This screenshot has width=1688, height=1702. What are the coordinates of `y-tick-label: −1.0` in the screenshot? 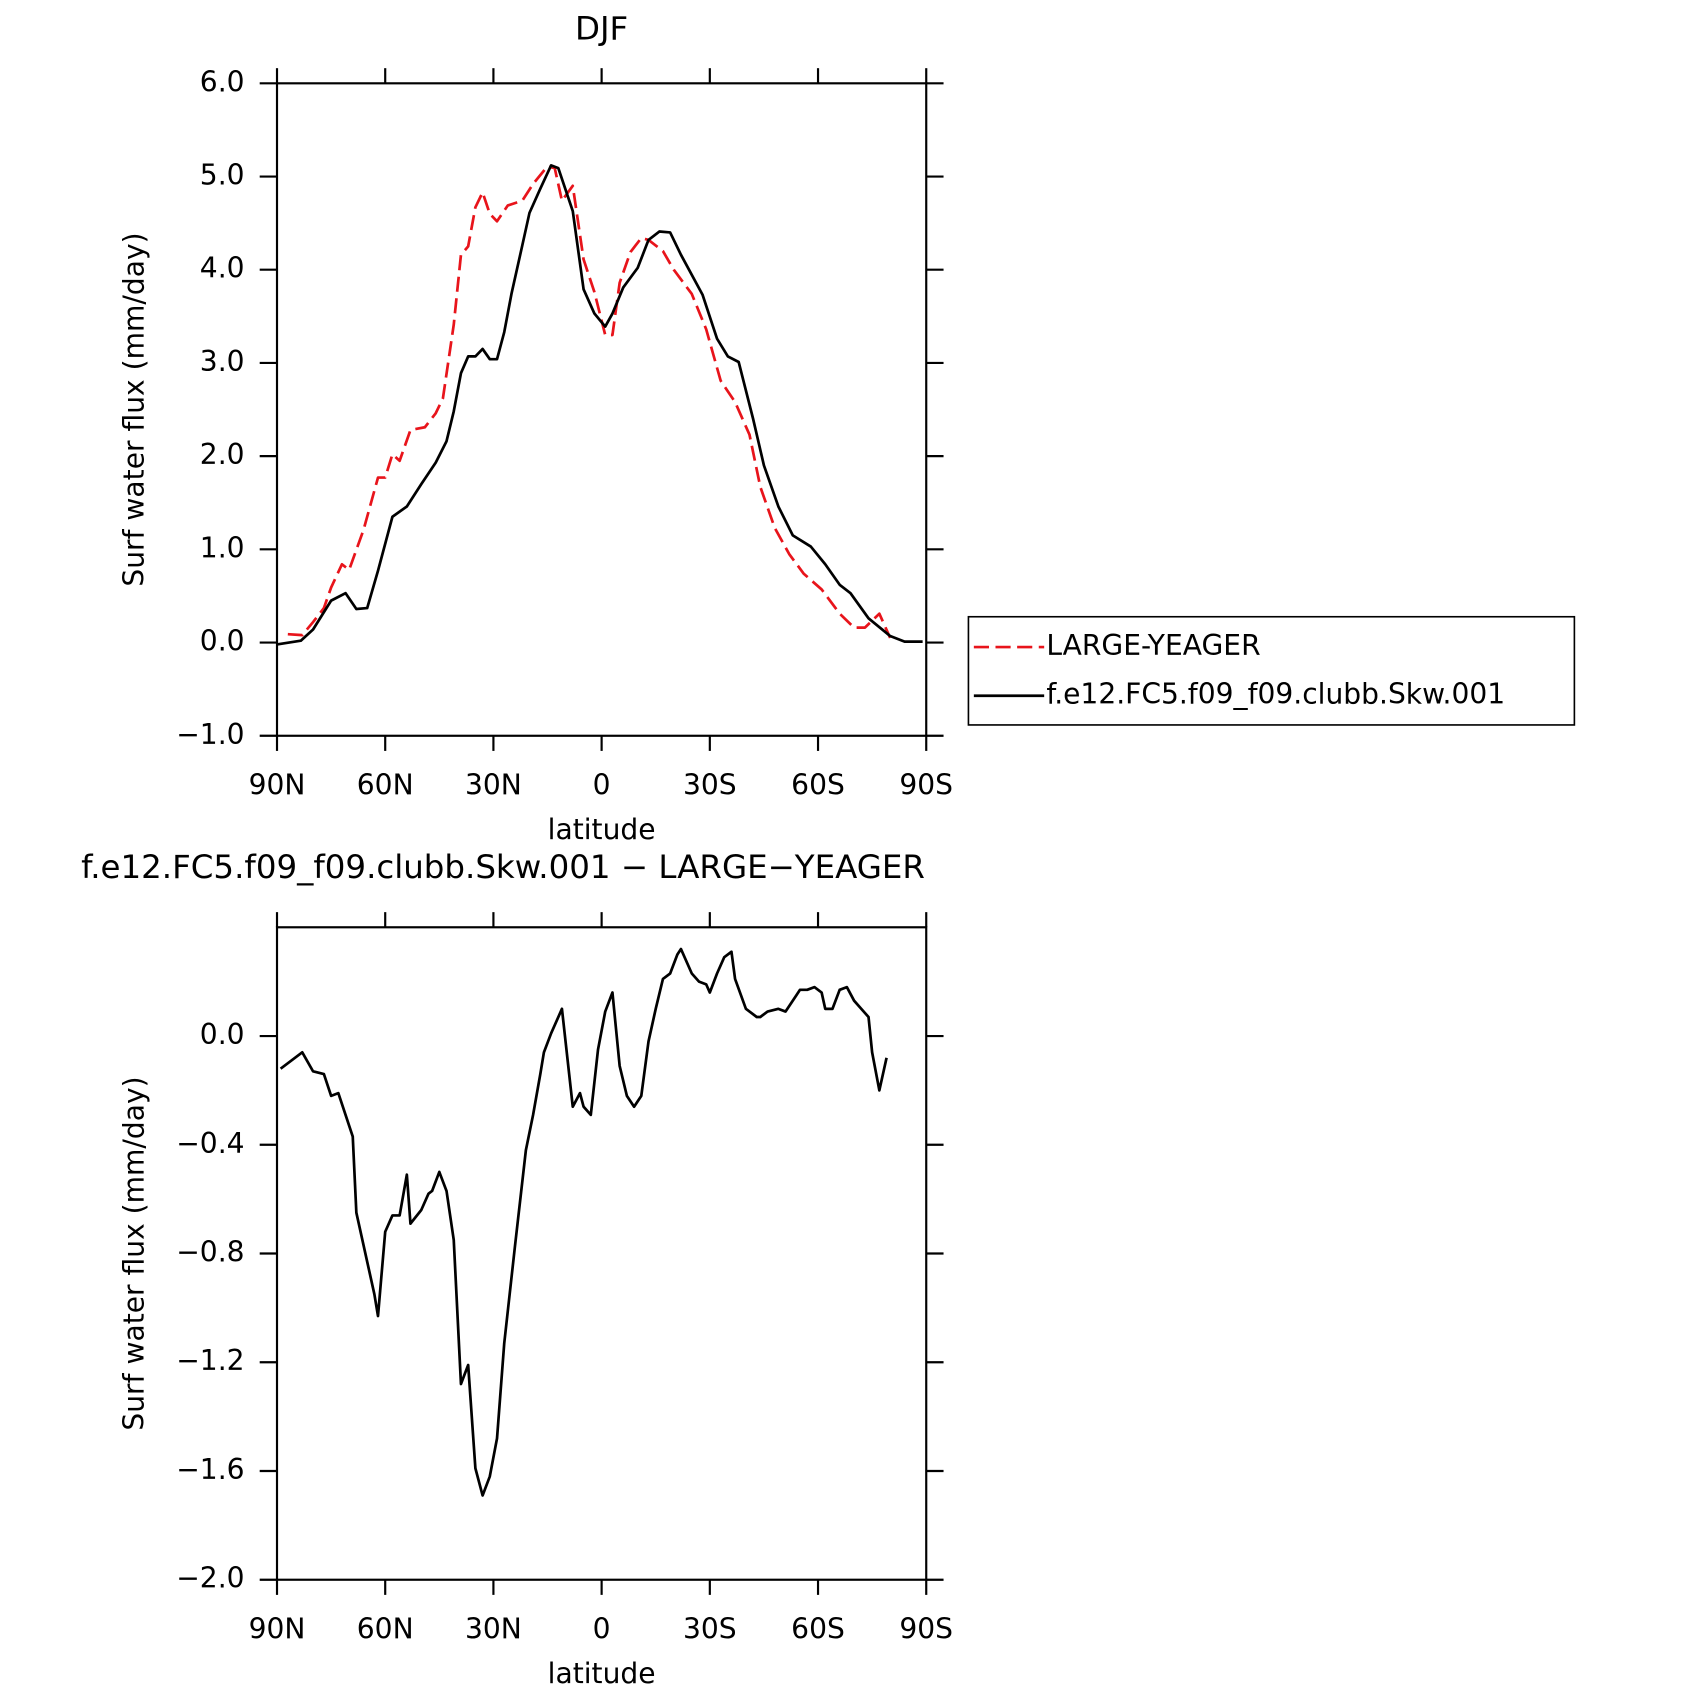 It's located at (210, 734).